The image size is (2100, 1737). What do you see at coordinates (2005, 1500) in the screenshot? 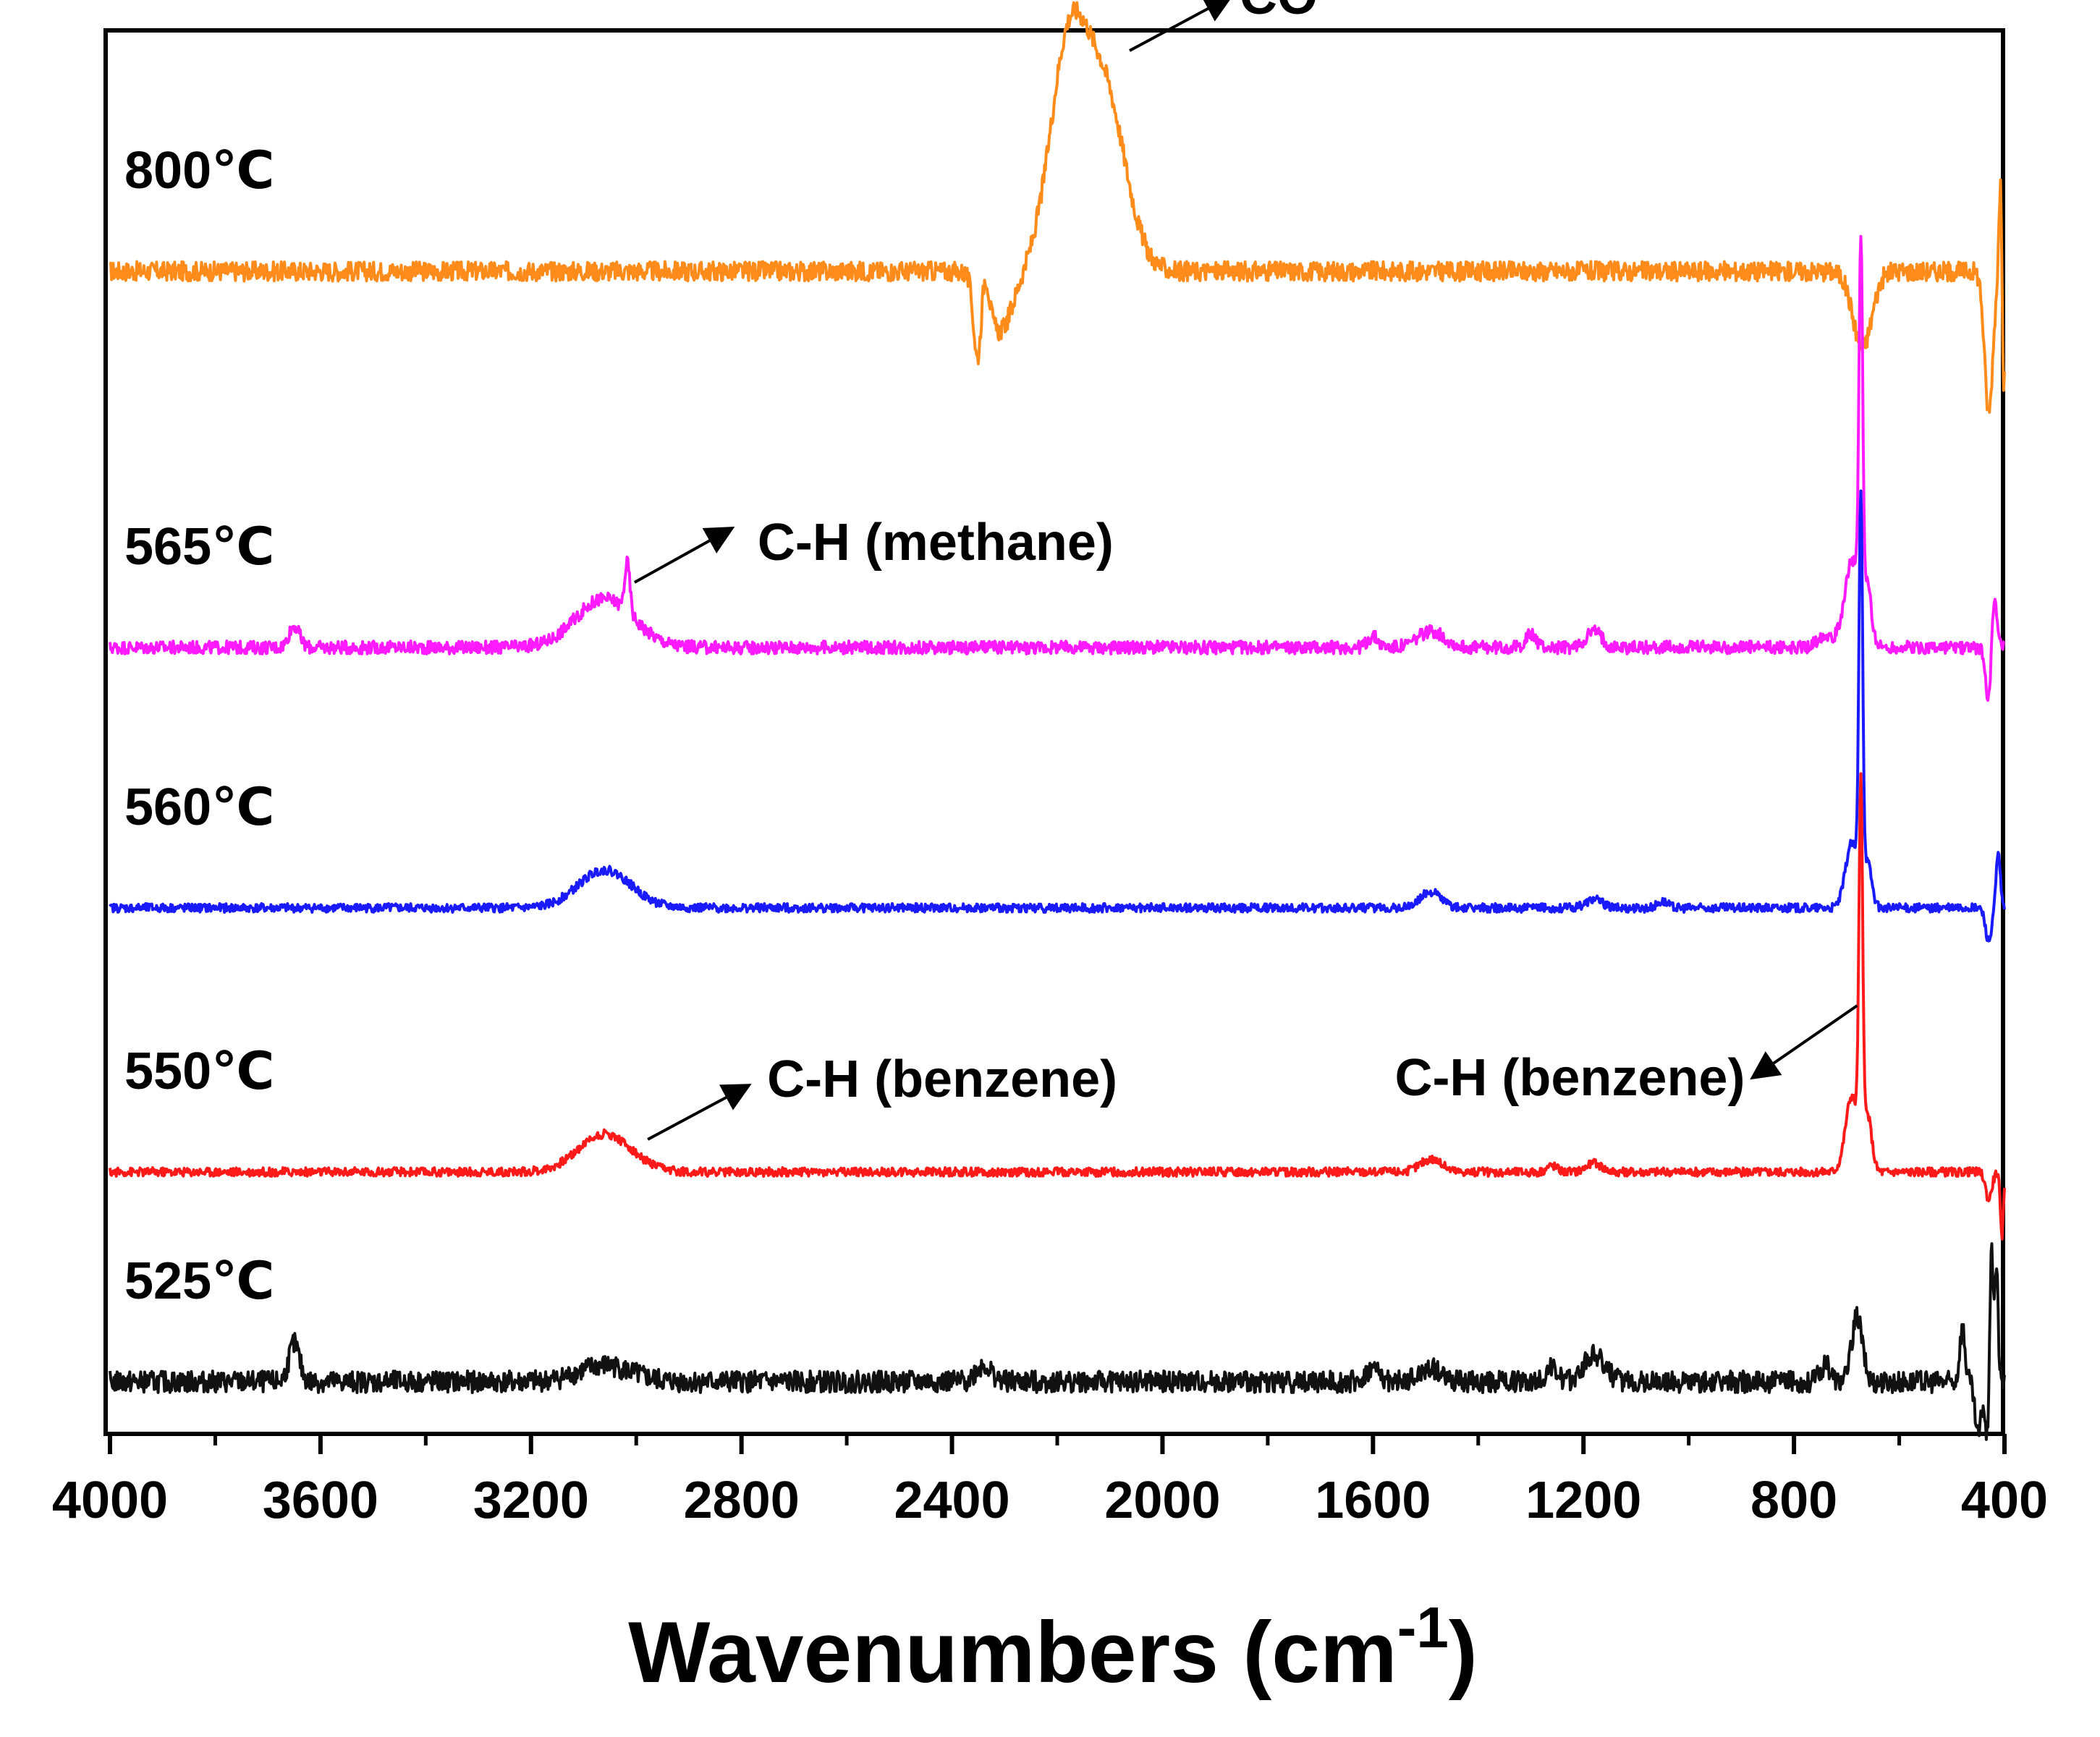
I see `x-tick-label: 400` at bounding box center [2005, 1500].